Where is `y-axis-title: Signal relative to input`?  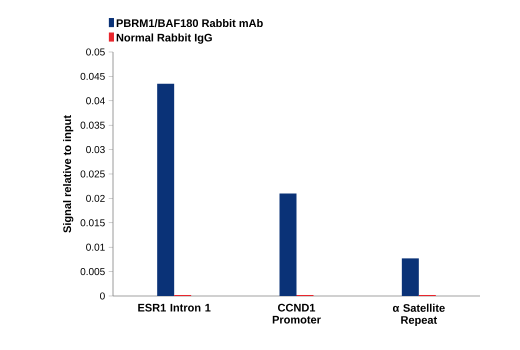 y-axis-title: Signal relative to input is located at coordinates (68, 174).